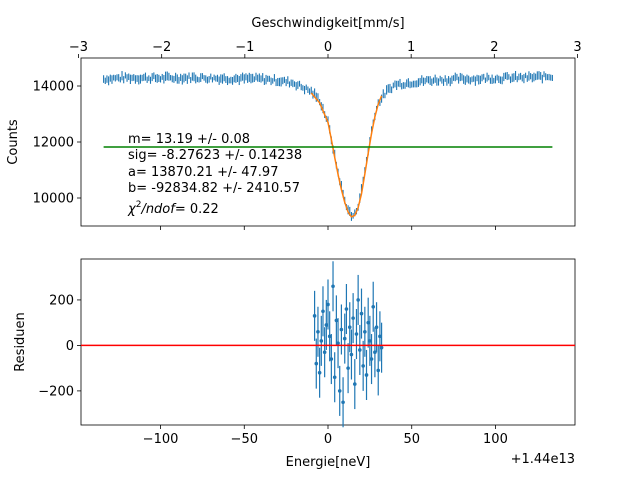 The image size is (640, 478). What do you see at coordinates (244, 439) in the screenshot?
I see `bottom-x-tick-label: −50` at bounding box center [244, 439].